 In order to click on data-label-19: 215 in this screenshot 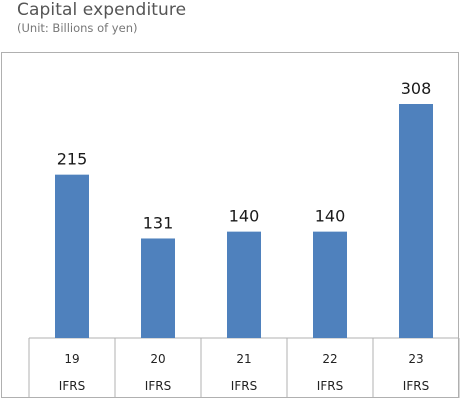, I will do `click(72, 159)`.